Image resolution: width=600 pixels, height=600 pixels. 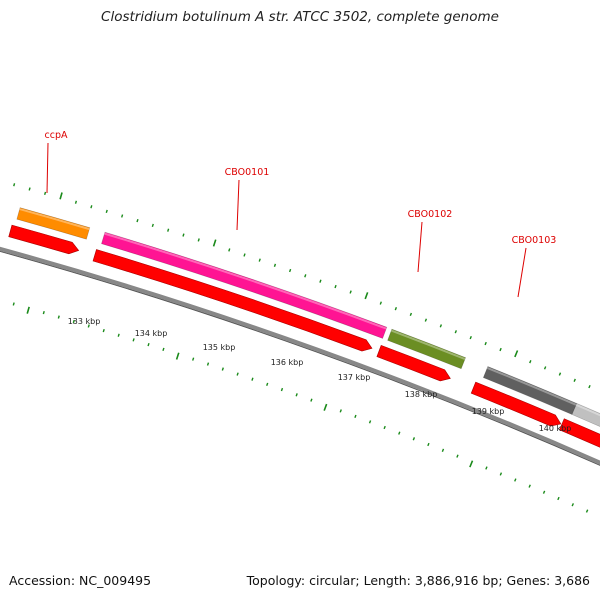 I want to click on gene-bar-ccpA, so click(x=53, y=223).